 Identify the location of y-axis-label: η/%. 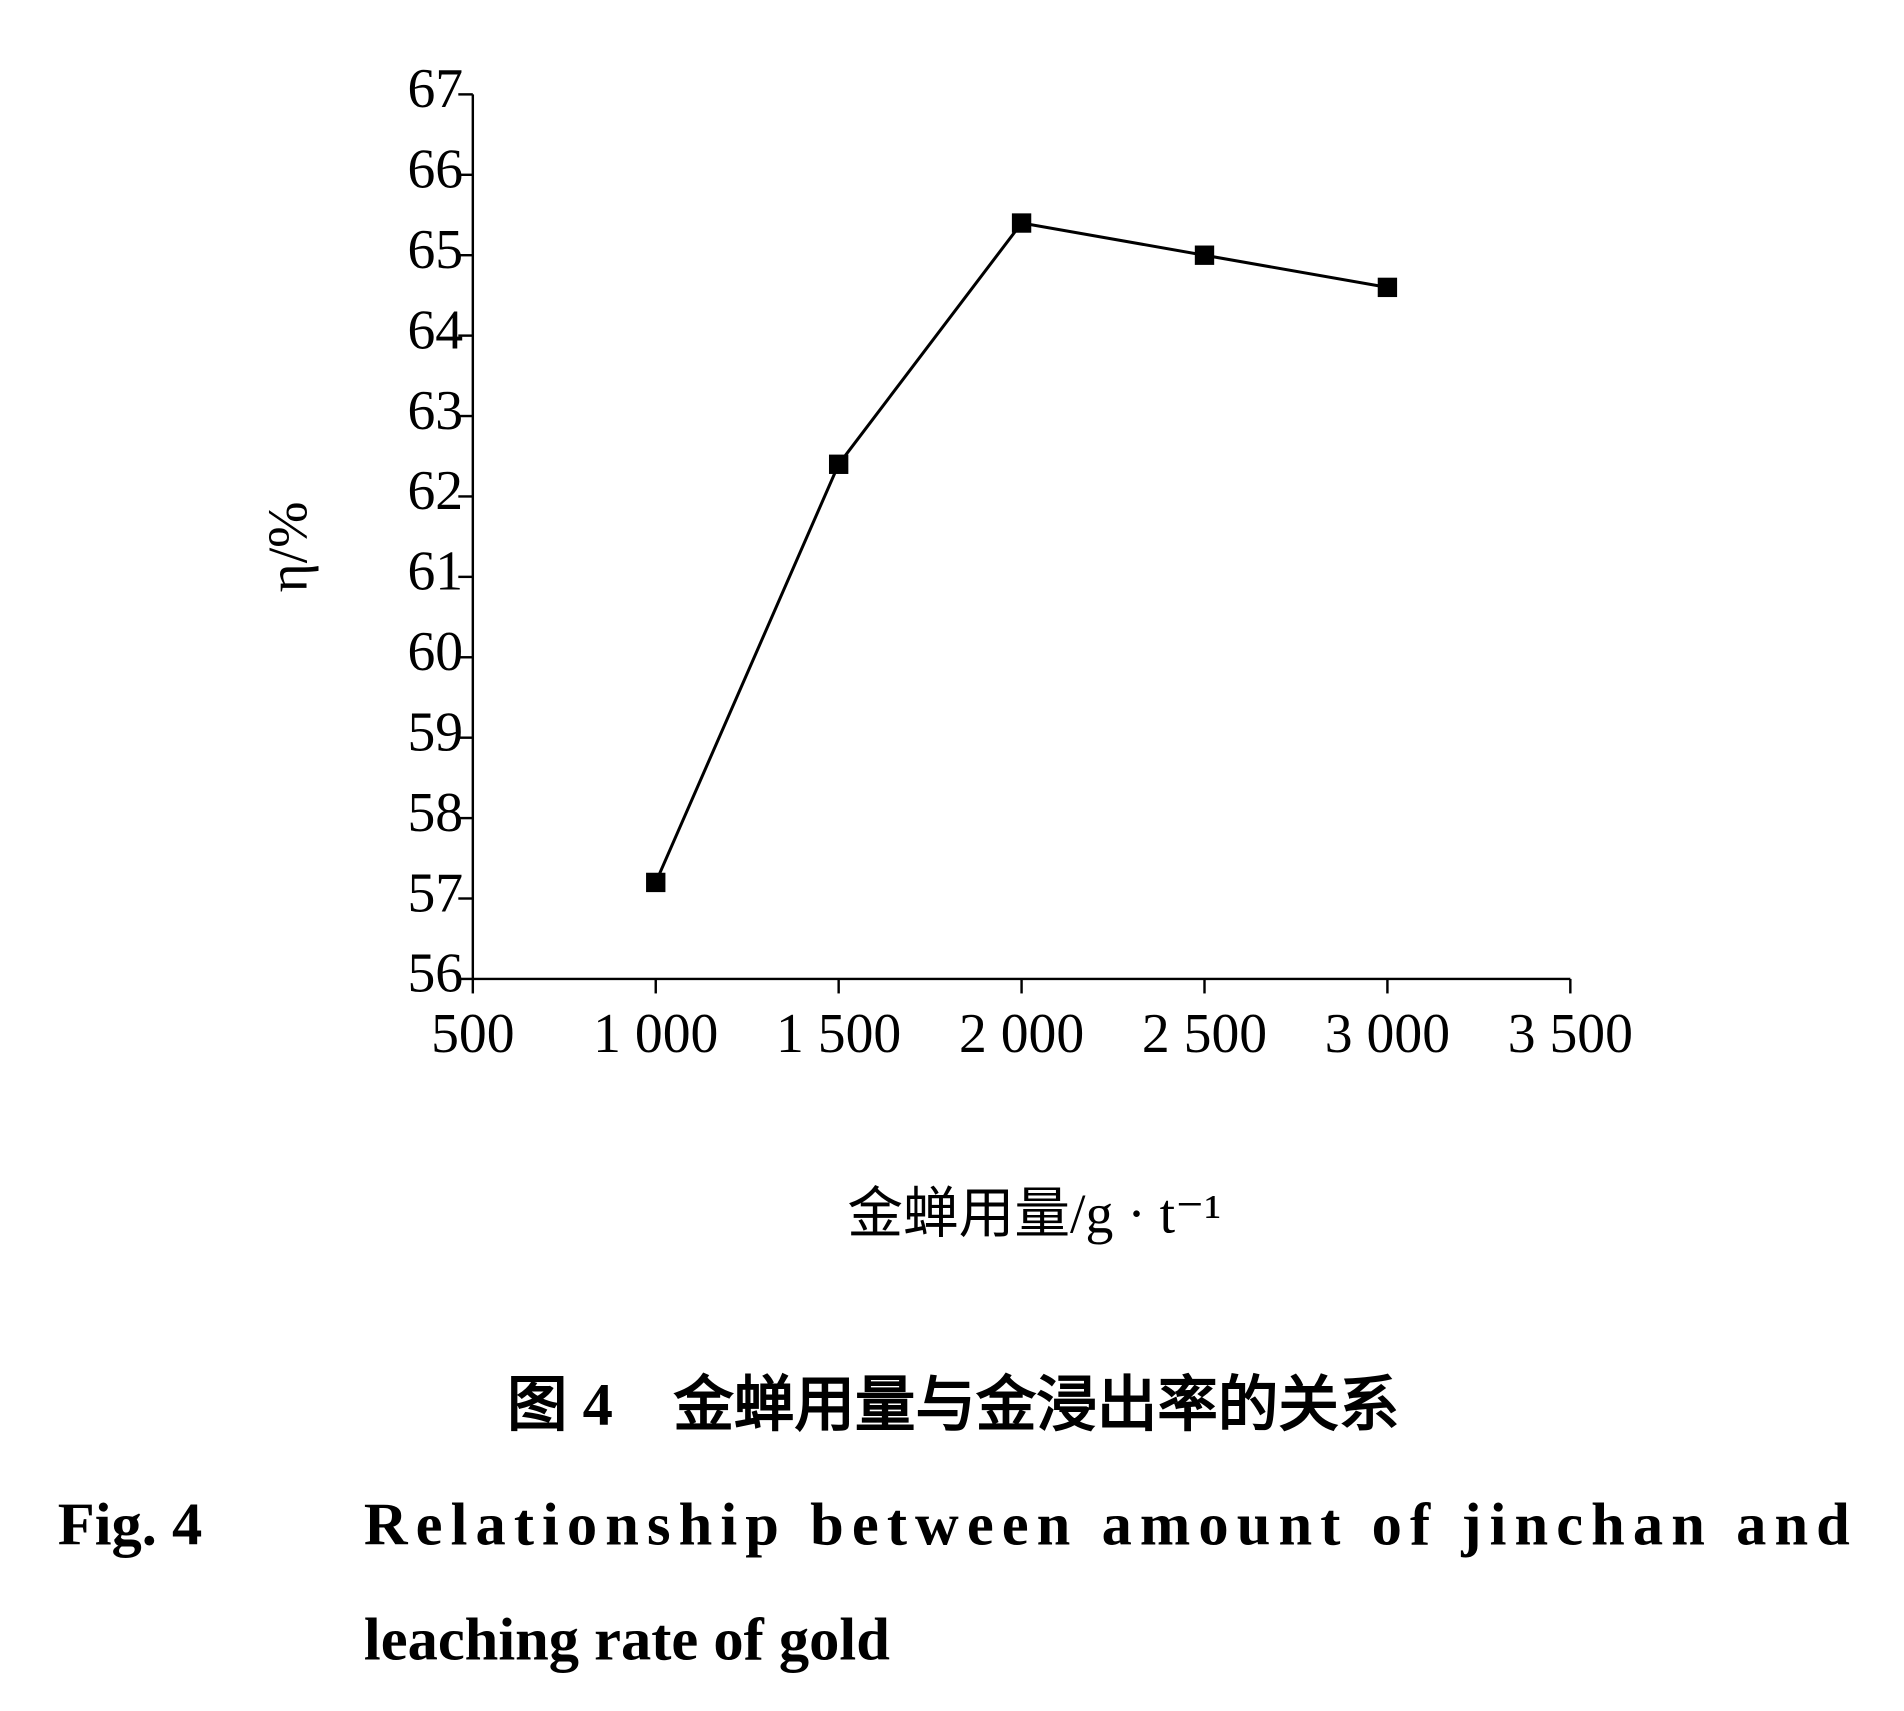
(289, 546).